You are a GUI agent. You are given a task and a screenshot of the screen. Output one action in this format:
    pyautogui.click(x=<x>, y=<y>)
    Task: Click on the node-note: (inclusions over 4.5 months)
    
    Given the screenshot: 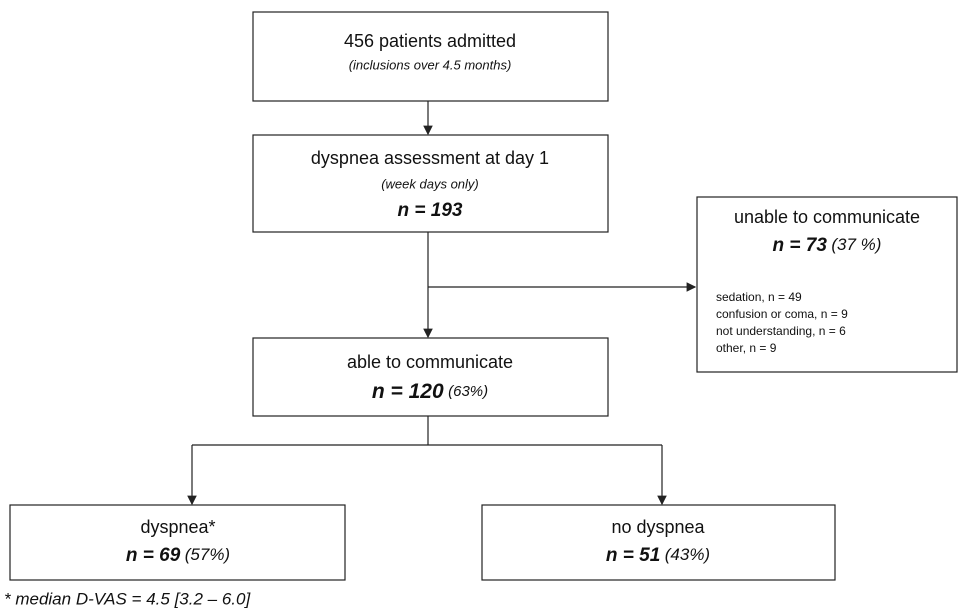 What is the action you would take?
    pyautogui.click(x=430, y=64)
    